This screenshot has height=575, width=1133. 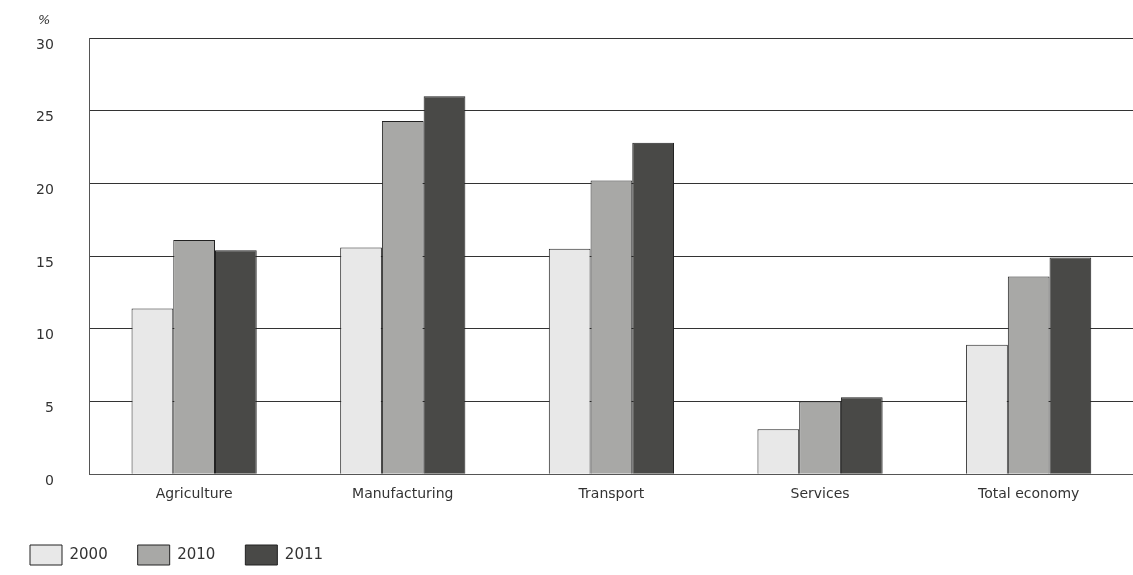 I want to click on y-tick-label: 0, so click(x=49, y=479).